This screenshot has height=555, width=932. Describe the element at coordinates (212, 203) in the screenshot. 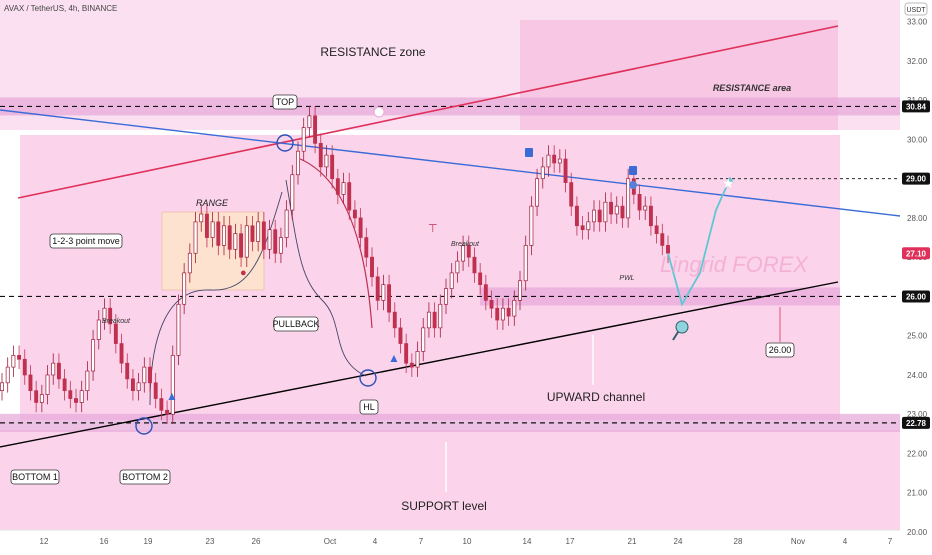

I see `annotation-text: RANGE` at that location.